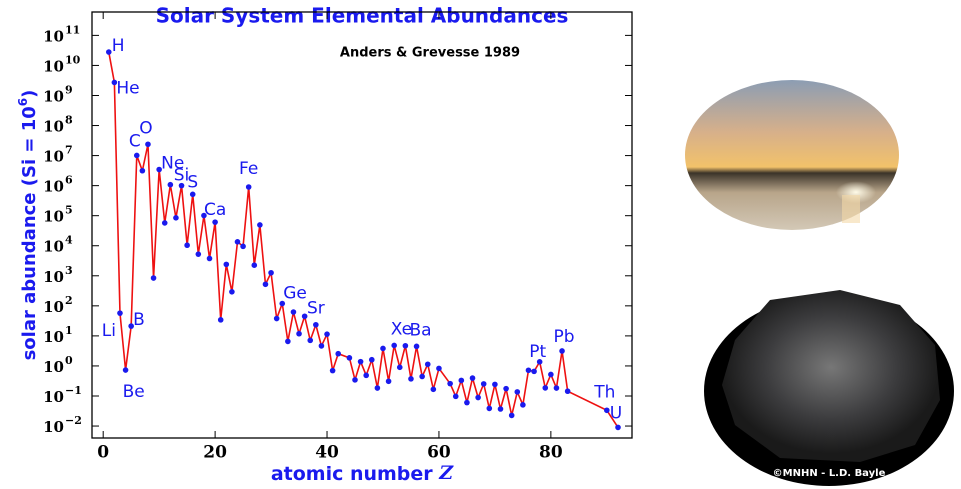 This screenshot has height=489, width=961. I want to click on meteorite-photo: ©MNHN - L.D. Bayle, so click(829, 388).